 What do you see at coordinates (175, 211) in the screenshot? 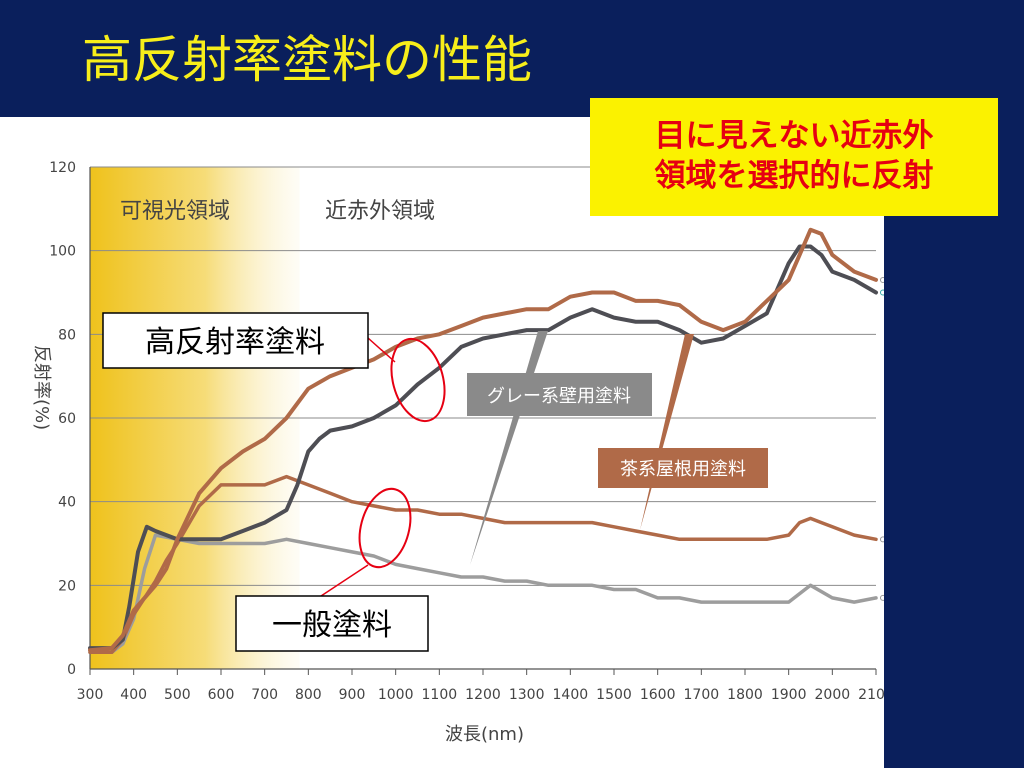
I see `region-label-visible: 可視光領域` at bounding box center [175, 211].